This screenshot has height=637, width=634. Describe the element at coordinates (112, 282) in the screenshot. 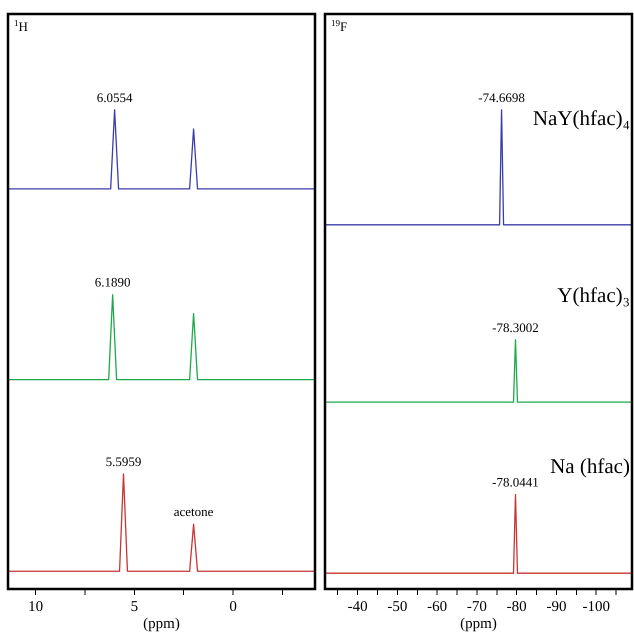

I see `annotation: 6.1890` at that location.